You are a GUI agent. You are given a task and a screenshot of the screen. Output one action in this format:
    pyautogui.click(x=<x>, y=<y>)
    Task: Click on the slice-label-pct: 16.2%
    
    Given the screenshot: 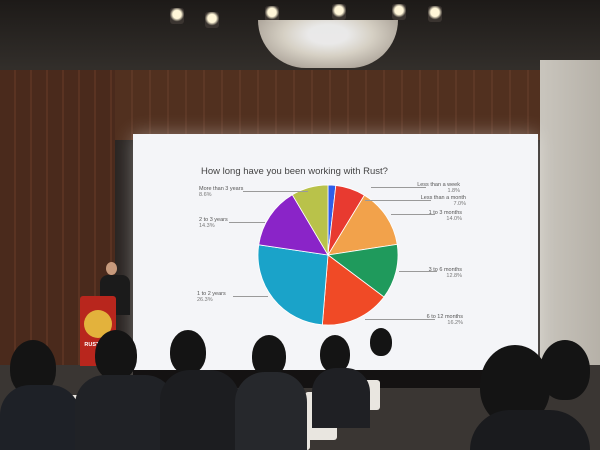 What is the action you would take?
    pyautogui.click(x=455, y=323)
    